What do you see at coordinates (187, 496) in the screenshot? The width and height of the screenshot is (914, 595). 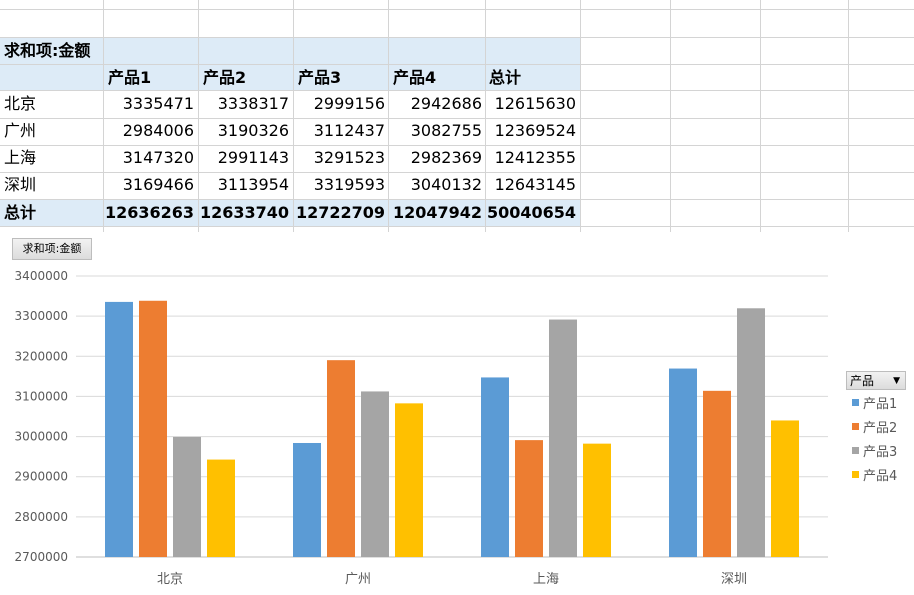 I see `bar-产品3-北京` at bounding box center [187, 496].